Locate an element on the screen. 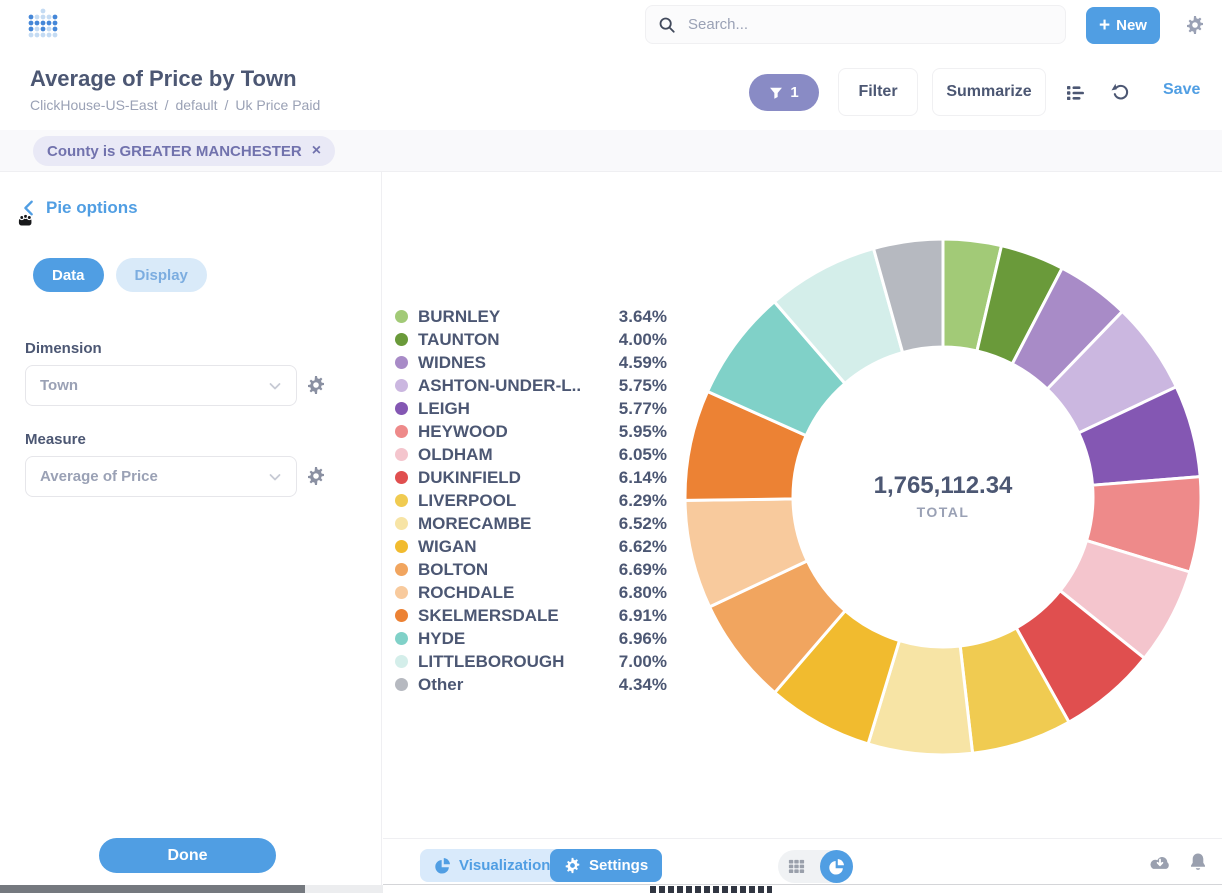  filter-button: Filter is located at coordinates (878, 92).